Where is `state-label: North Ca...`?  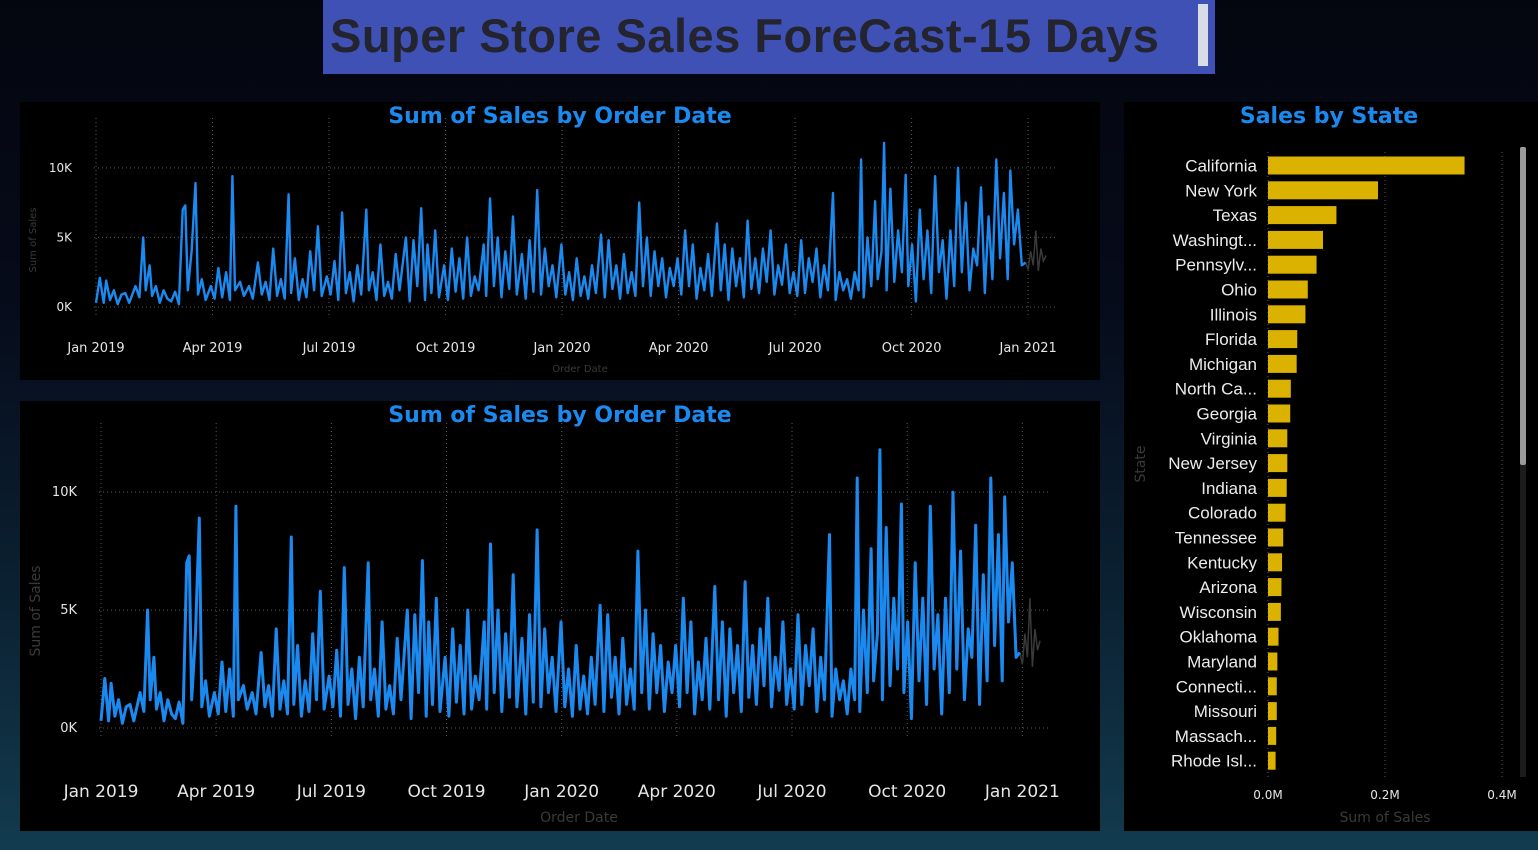 state-label: North Ca... is located at coordinates (1216, 389).